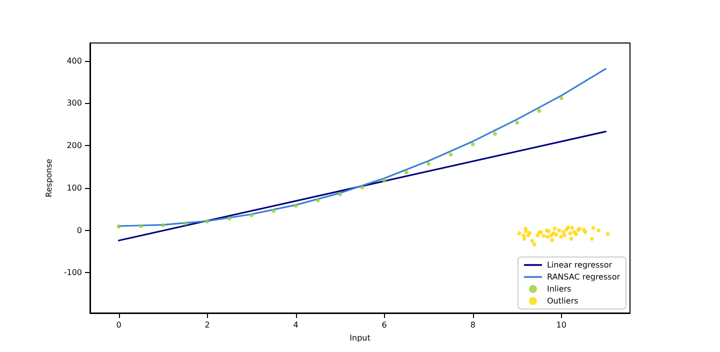  What do you see at coordinates (295, 325) in the screenshot?
I see `x-tick-label: 4` at bounding box center [295, 325].